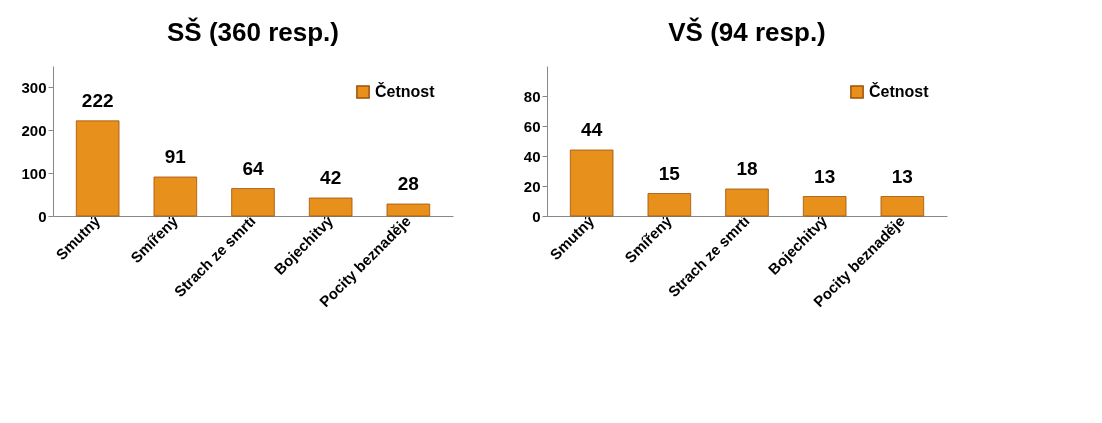 The width and height of the screenshot is (1102, 423). What do you see at coordinates (253, 32) in the screenshot?
I see `chart-title: SŠ (360 resp.)` at bounding box center [253, 32].